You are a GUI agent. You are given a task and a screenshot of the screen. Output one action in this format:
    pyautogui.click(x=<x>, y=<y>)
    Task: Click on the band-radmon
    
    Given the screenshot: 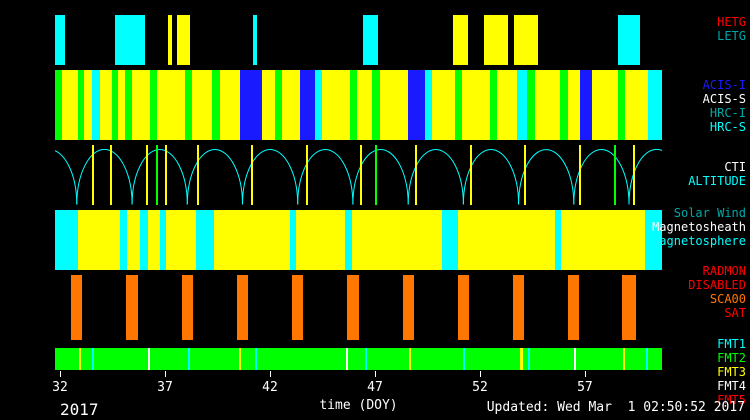 What is the action you would take?
    pyautogui.click(x=358, y=307)
    